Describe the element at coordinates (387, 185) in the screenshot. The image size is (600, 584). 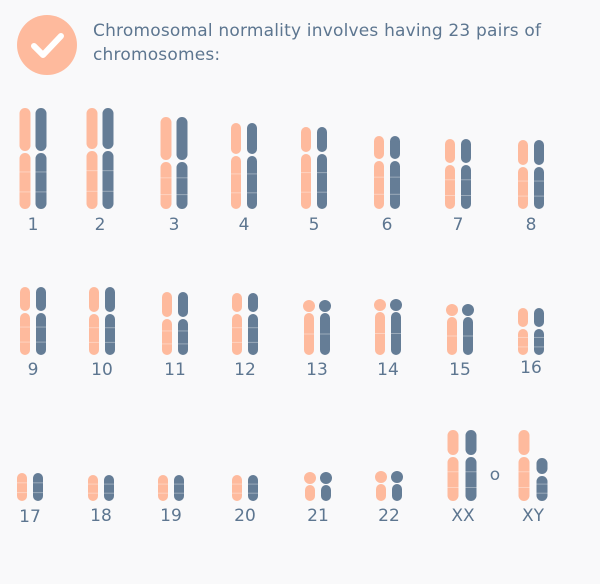
I see `chromosome-pair-6: 6` at that location.